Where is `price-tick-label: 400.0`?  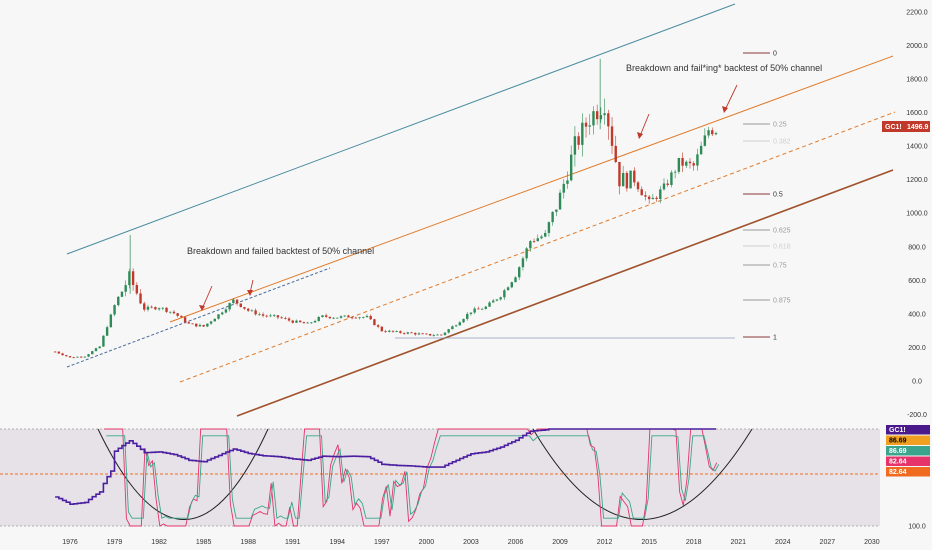
price-tick-label: 400.0 is located at coordinates (917, 314).